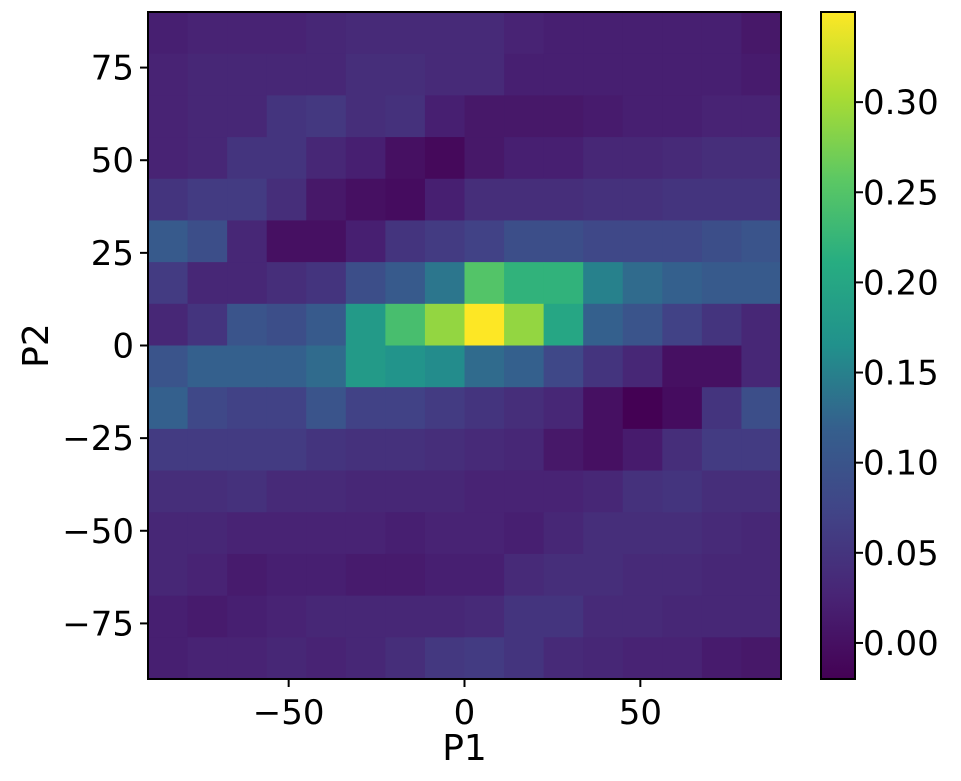 The height and width of the screenshot is (781, 961). What do you see at coordinates (105, 346) in the screenshot?
I see `y-axis: −75 −50 −25 0 25 50 75` at bounding box center [105, 346].